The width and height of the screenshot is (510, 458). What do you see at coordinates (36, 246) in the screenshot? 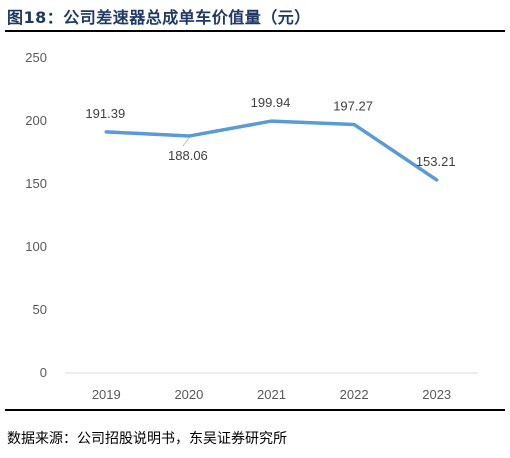
I see `y-tick-label: 100` at bounding box center [36, 246].